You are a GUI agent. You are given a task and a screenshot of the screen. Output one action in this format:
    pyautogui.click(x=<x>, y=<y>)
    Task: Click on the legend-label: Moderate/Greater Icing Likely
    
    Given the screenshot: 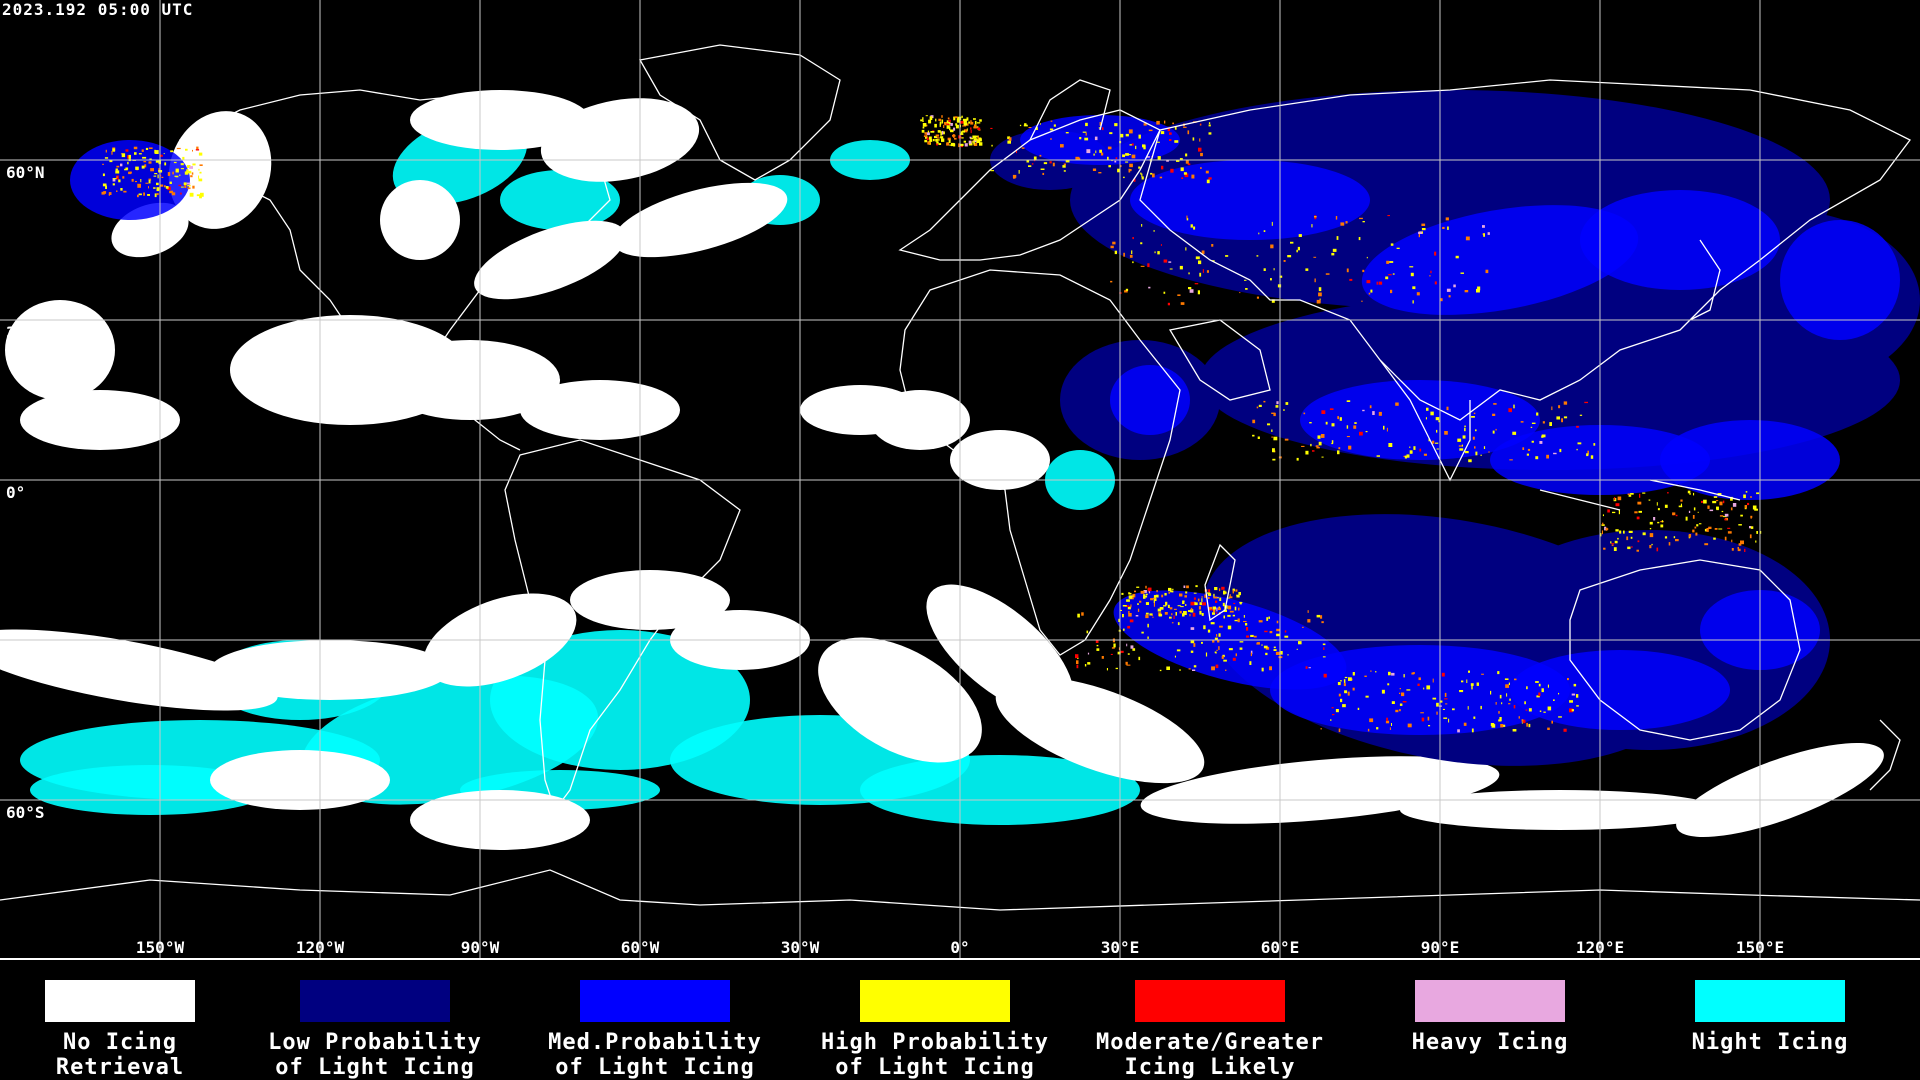 What is the action you would take?
    pyautogui.click(x=1210, y=1055)
    